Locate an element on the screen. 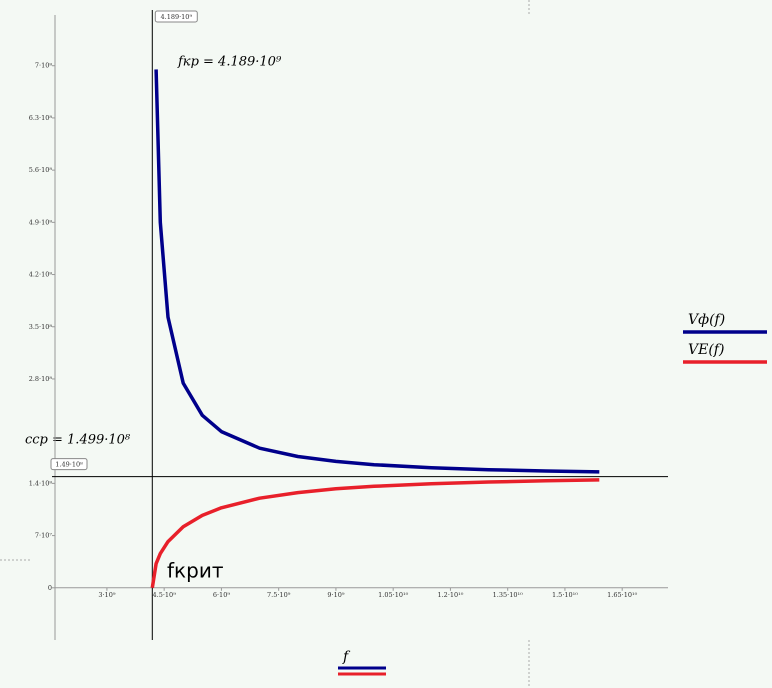 The image size is (772, 688). legend-label: VE(f) is located at coordinates (706, 350).